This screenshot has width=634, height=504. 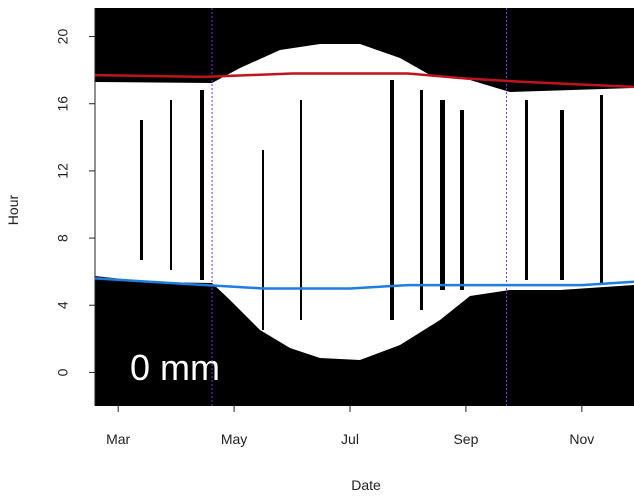 What do you see at coordinates (63, 305) in the screenshot?
I see `y-tick-label: 4` at bounding box center [63, 305].